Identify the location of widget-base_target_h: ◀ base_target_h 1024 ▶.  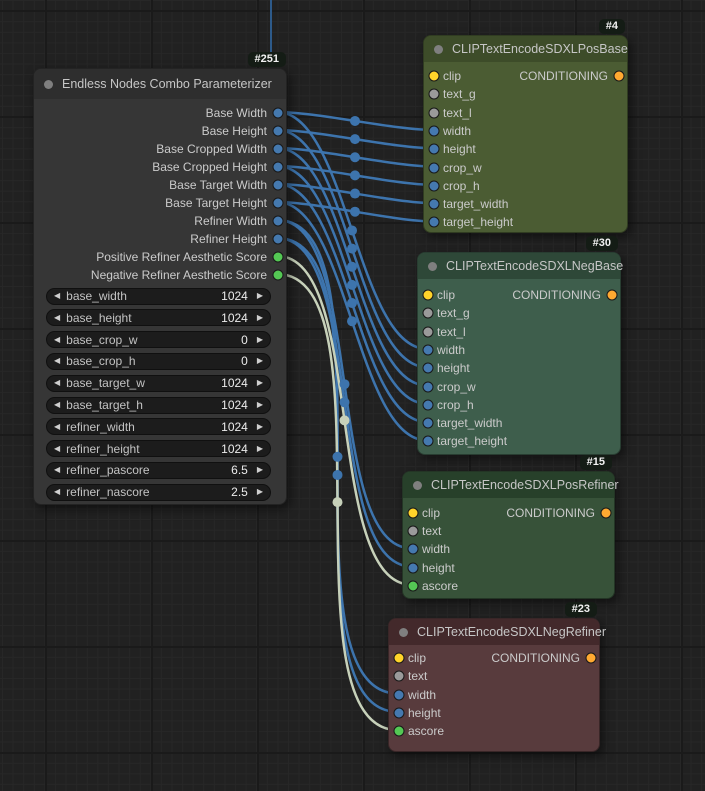
(158, 405).